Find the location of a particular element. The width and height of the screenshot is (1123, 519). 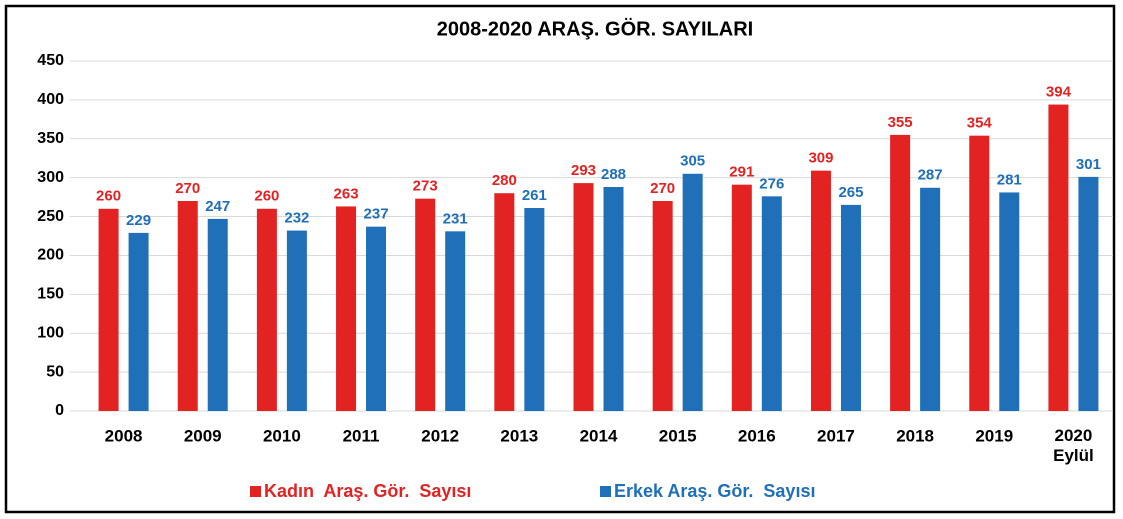

data-label: 287 is located at coordinates (930, 175).